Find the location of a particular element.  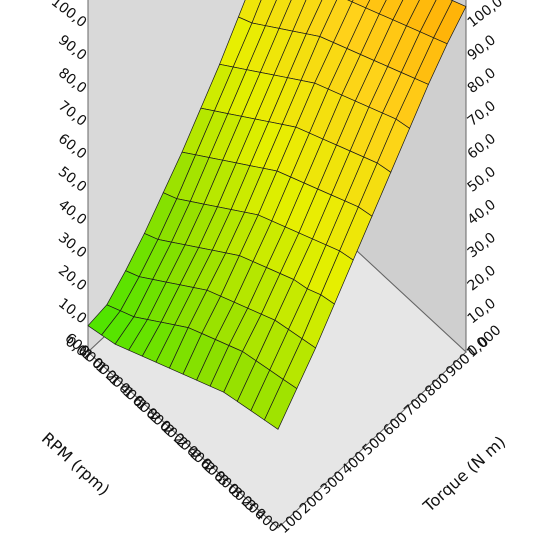

z-tick-label-right: 40,0 is located at coordinates (482, 213).